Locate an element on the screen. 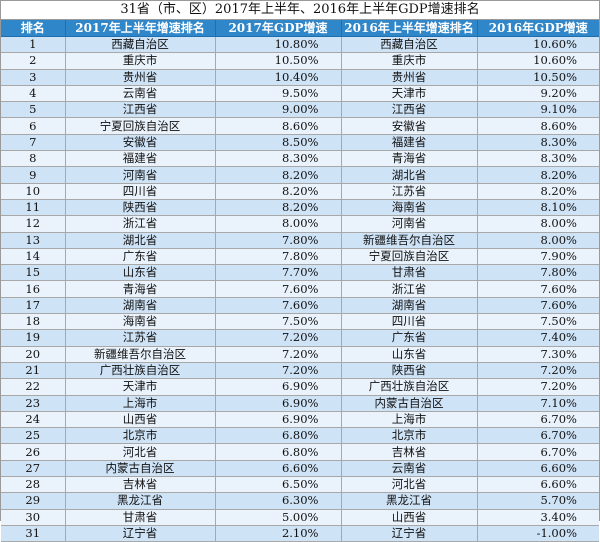 The image size is (600, 542). province-2016-cell: 福建省 is located at coordinates (409, 143).